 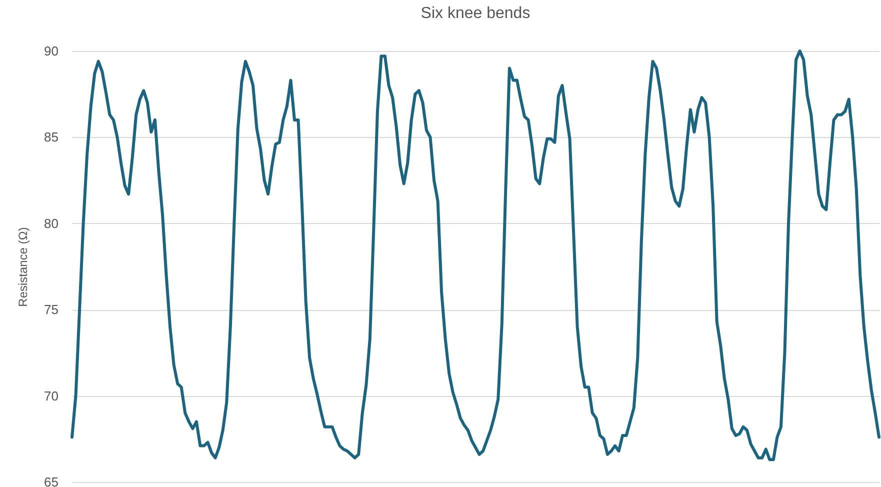 What do you see at coordinates (23, 267) in the screenshot?
I see `y-axis-title: Resistance (Ω)` at bounding box center [23, 267].